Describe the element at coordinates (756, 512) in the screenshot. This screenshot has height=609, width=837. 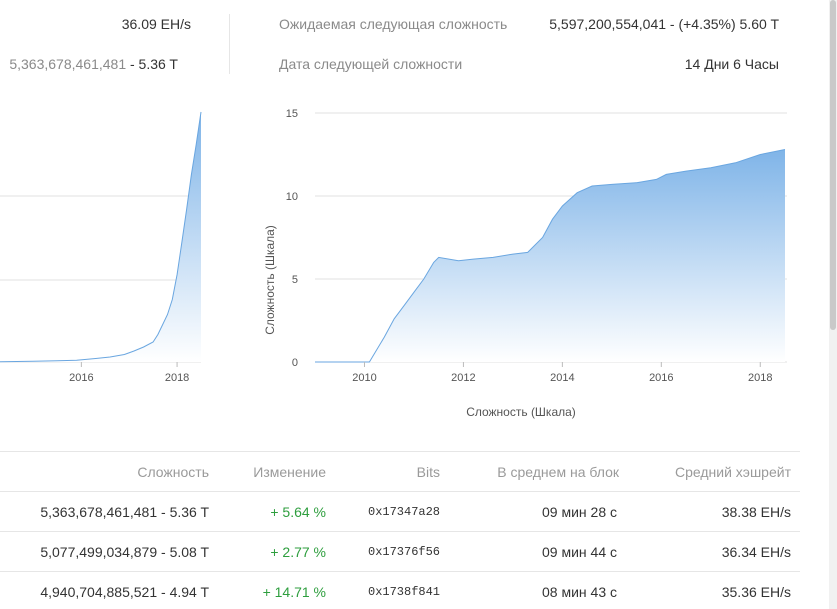
I see `row-avg-hashrate: 38.38 EH/s` at that location.